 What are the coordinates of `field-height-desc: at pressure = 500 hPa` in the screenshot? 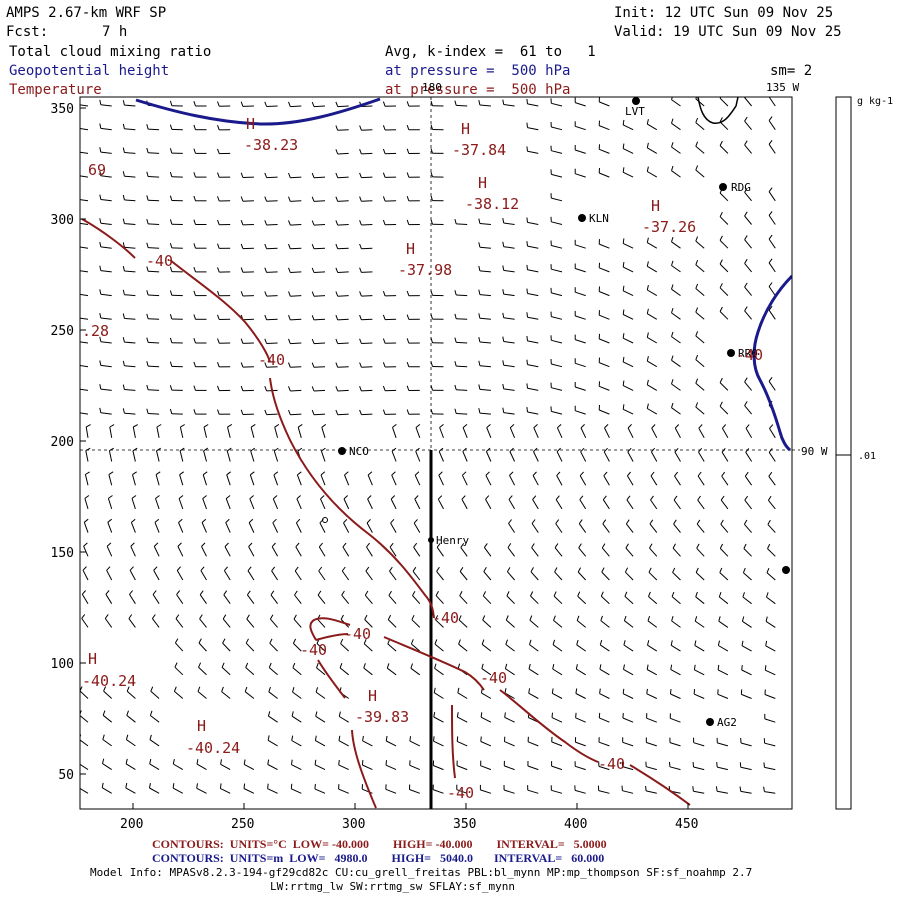 It's located at (478, 71).